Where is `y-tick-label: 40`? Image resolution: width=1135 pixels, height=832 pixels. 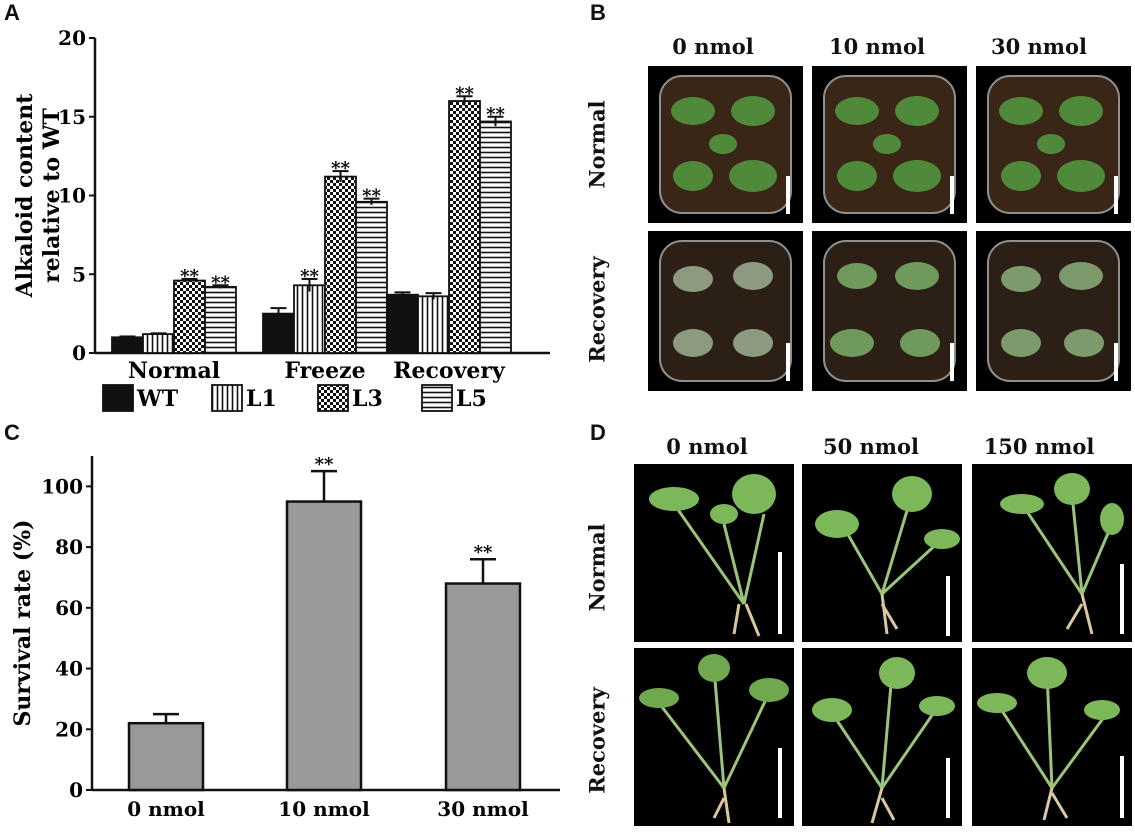
y-tick-label: 40 is located at coordinates (69, 669).